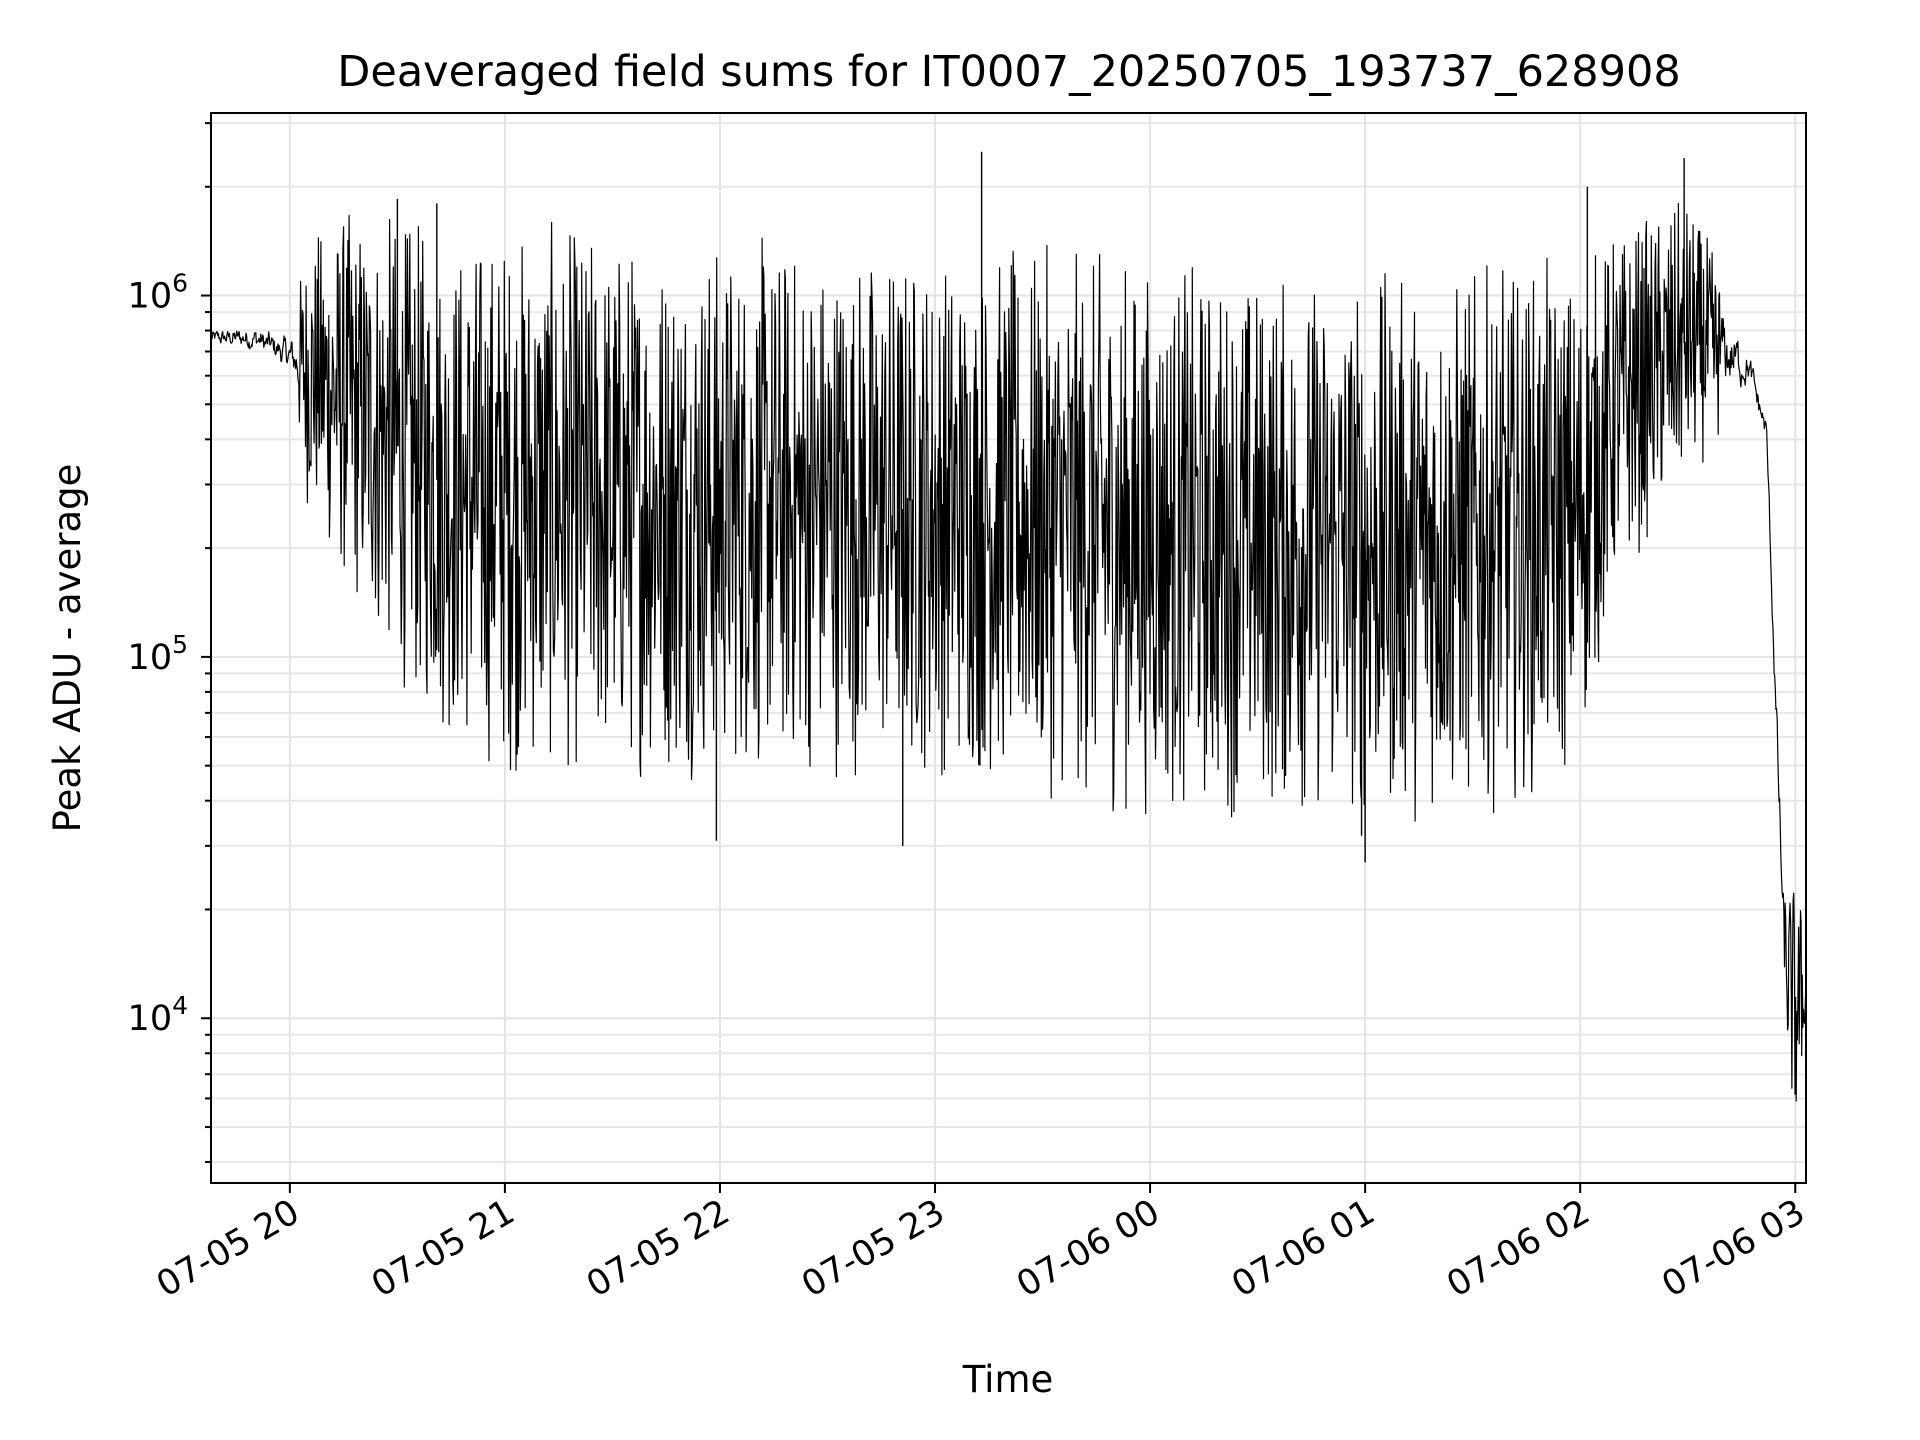  Describe the element at coordinates (158, 293) in the screenshot. I see `y-tick-label: 10⁶` at that location.